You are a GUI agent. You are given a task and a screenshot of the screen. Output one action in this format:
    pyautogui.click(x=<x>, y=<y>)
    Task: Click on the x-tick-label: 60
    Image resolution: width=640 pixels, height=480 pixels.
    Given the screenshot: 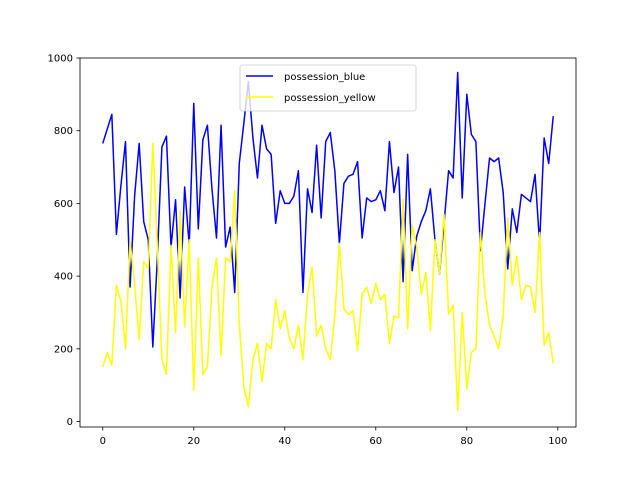 What is the action you would take?
    pyautogui.click(x=375, y=441)
    